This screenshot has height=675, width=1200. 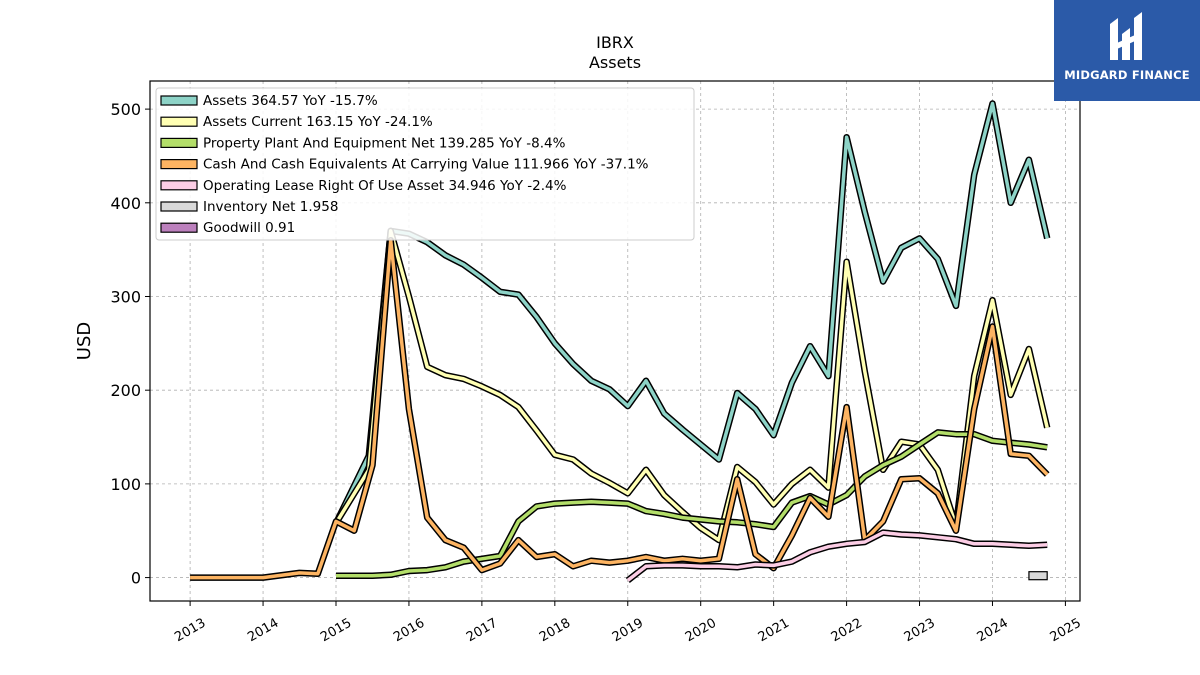 What do you see at coordinates (1066, 631) in the screenshot?
I see `x-tick-label: 2025` at bounding box center [1066, 631].